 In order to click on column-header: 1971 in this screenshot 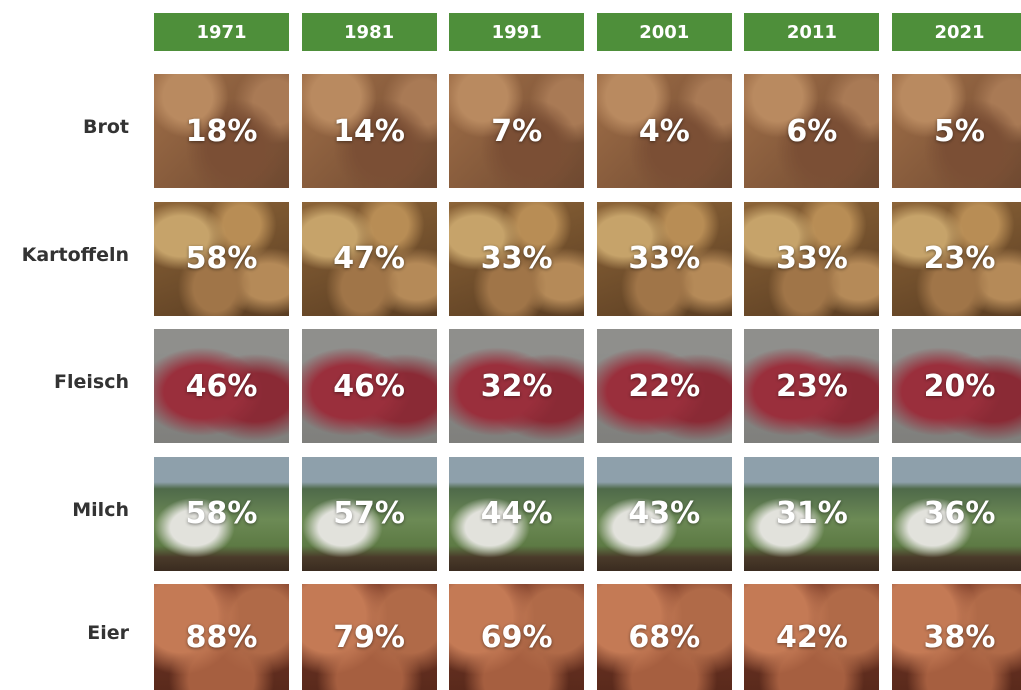, I will do `click(221, 32)`.